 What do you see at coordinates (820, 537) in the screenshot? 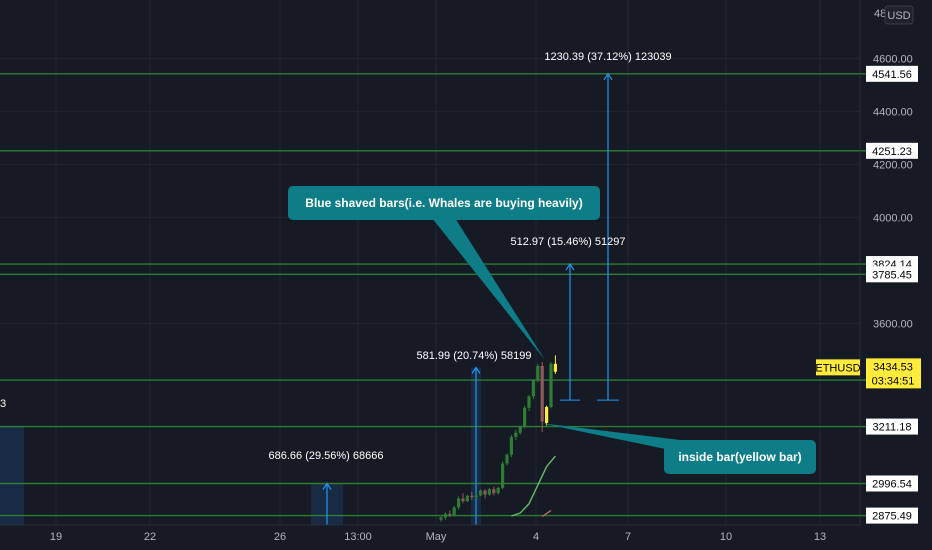
I see `x-tick-label: 13` at bounding box center [820, 537].